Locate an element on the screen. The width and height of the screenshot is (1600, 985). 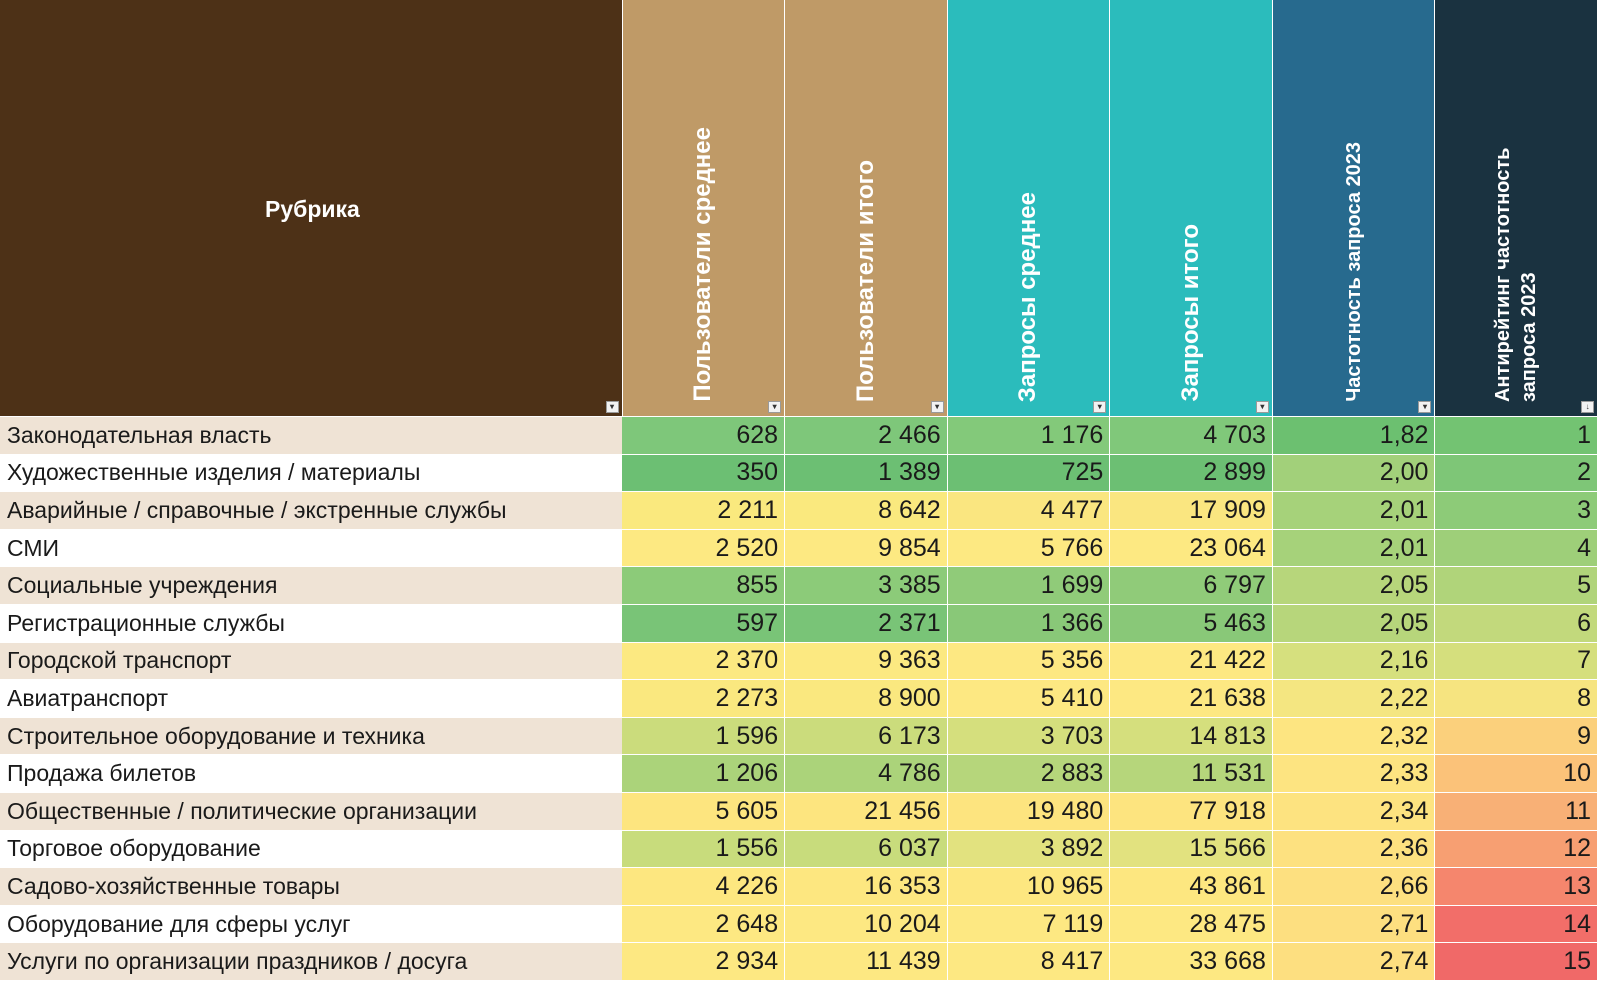
value-cell: 1 206 is located at coordinates (704, 773).